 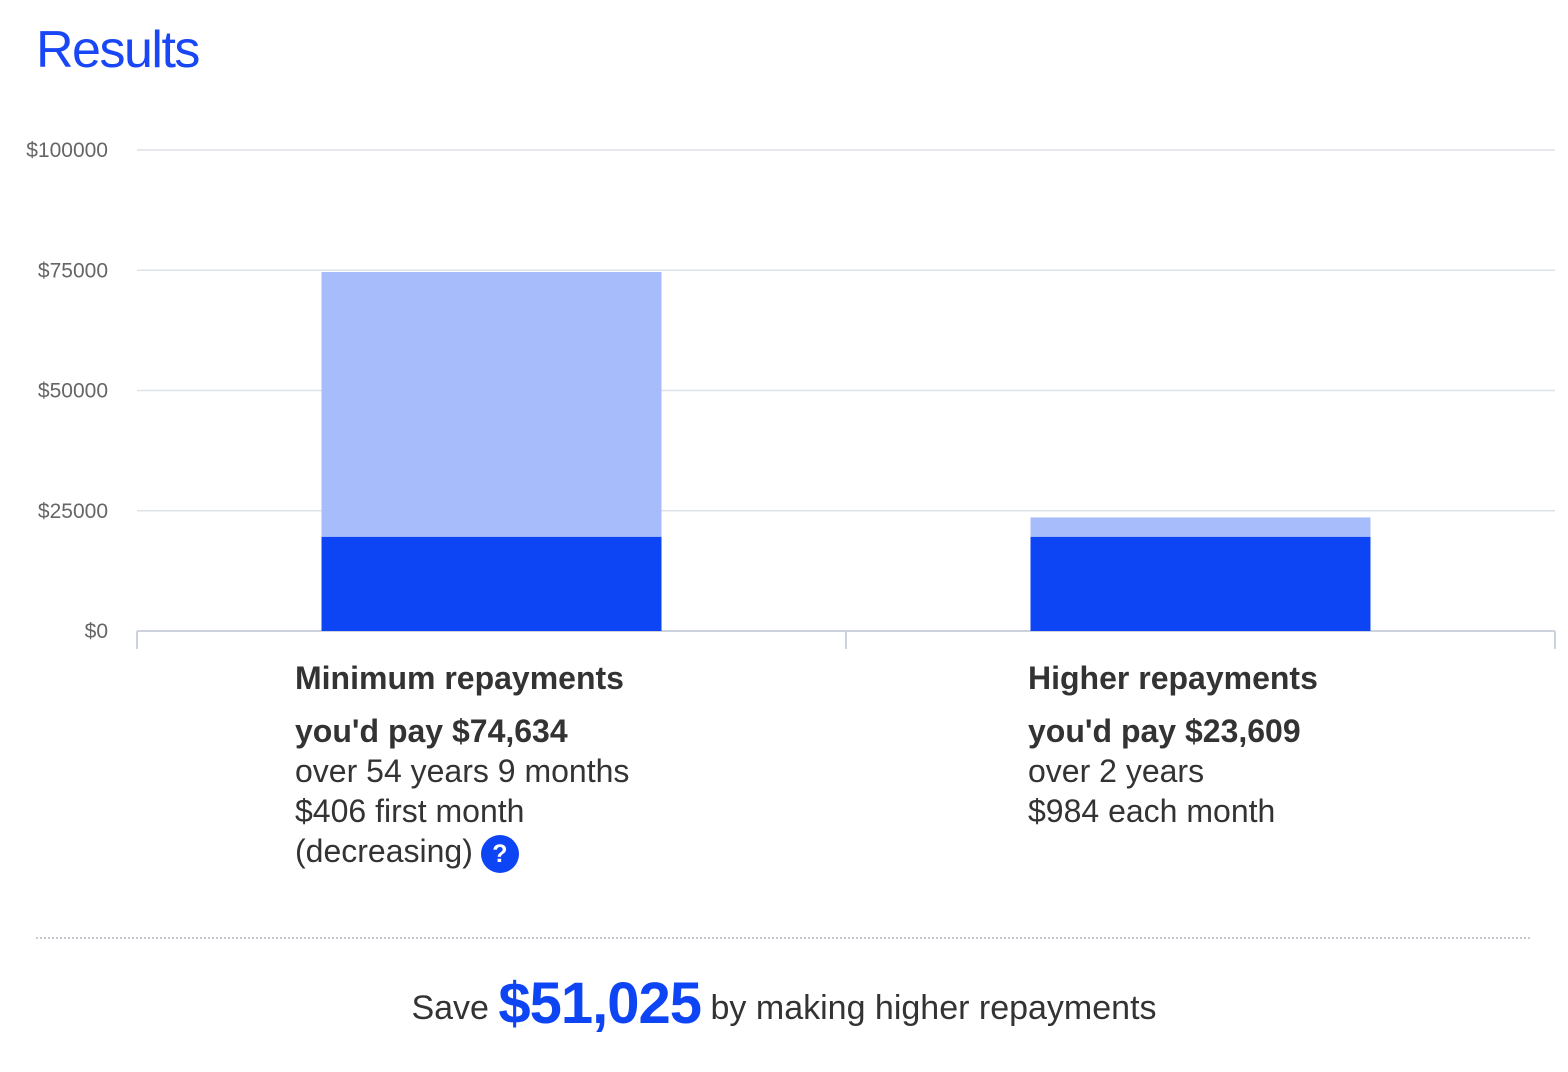 I want to click on divider, so click(x=783, y=938).